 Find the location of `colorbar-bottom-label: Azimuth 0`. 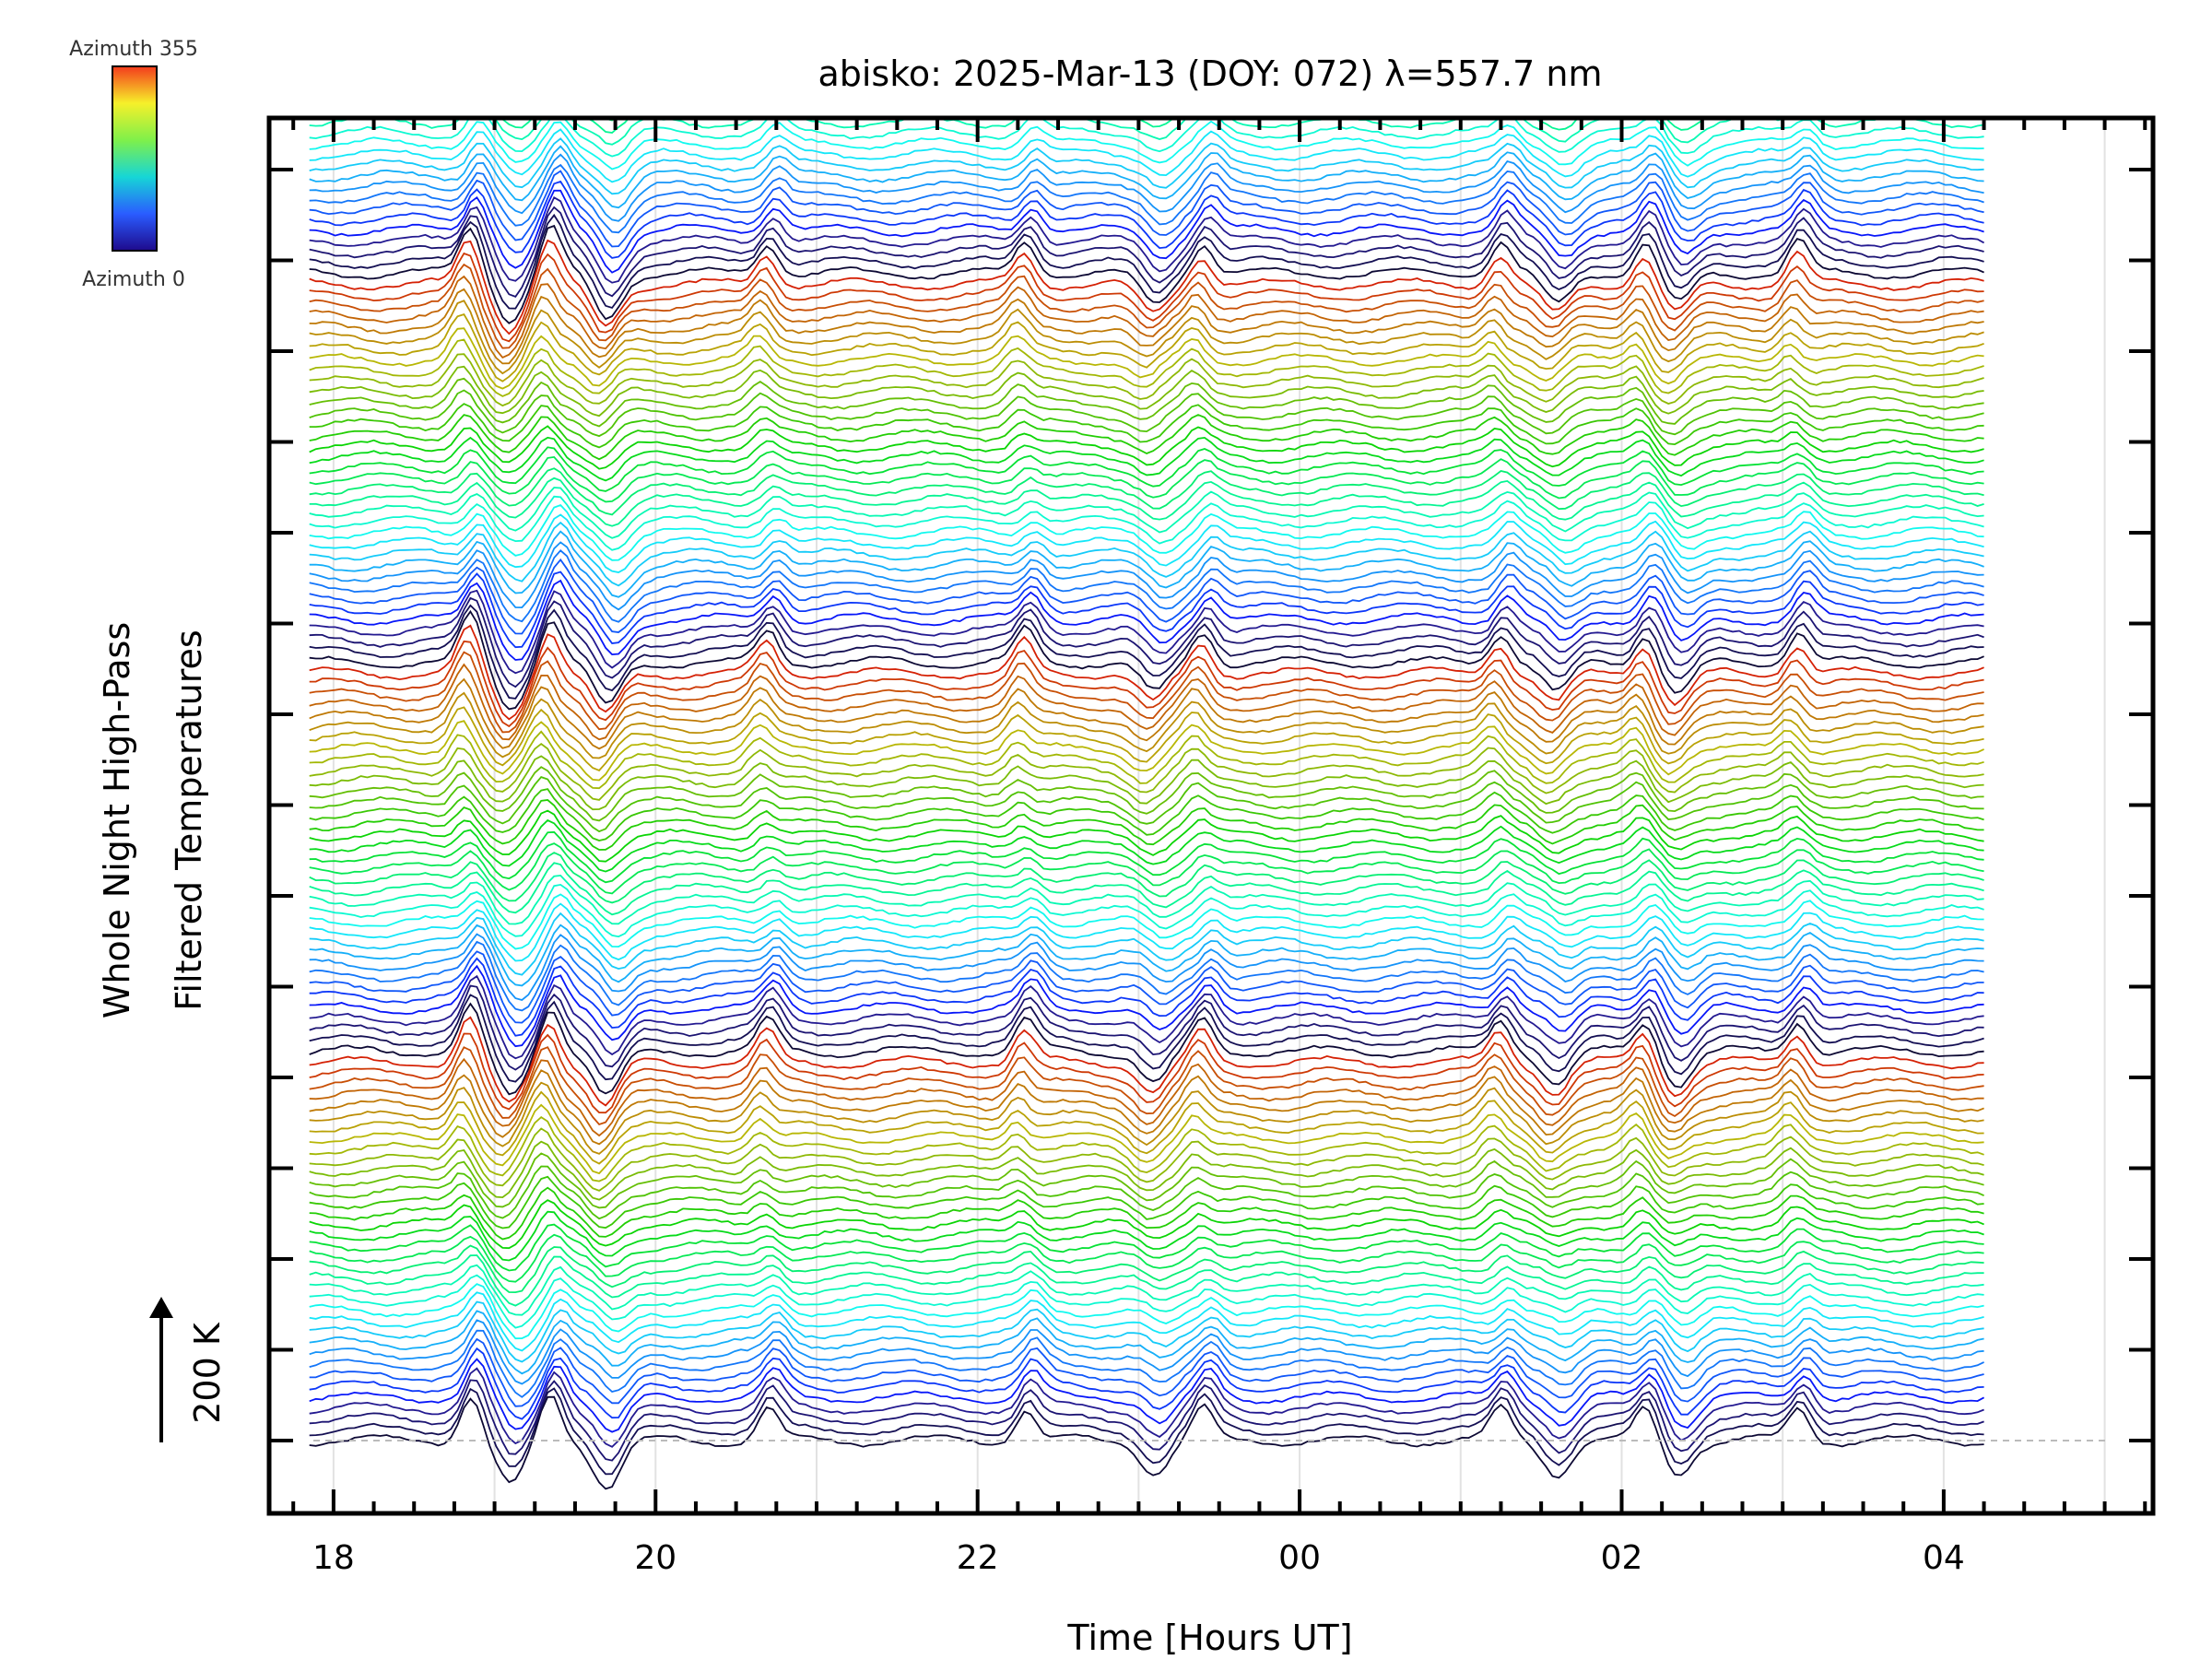

colorbar-bottom-label: Azimuth 0 is located at coordinates (133, 279).